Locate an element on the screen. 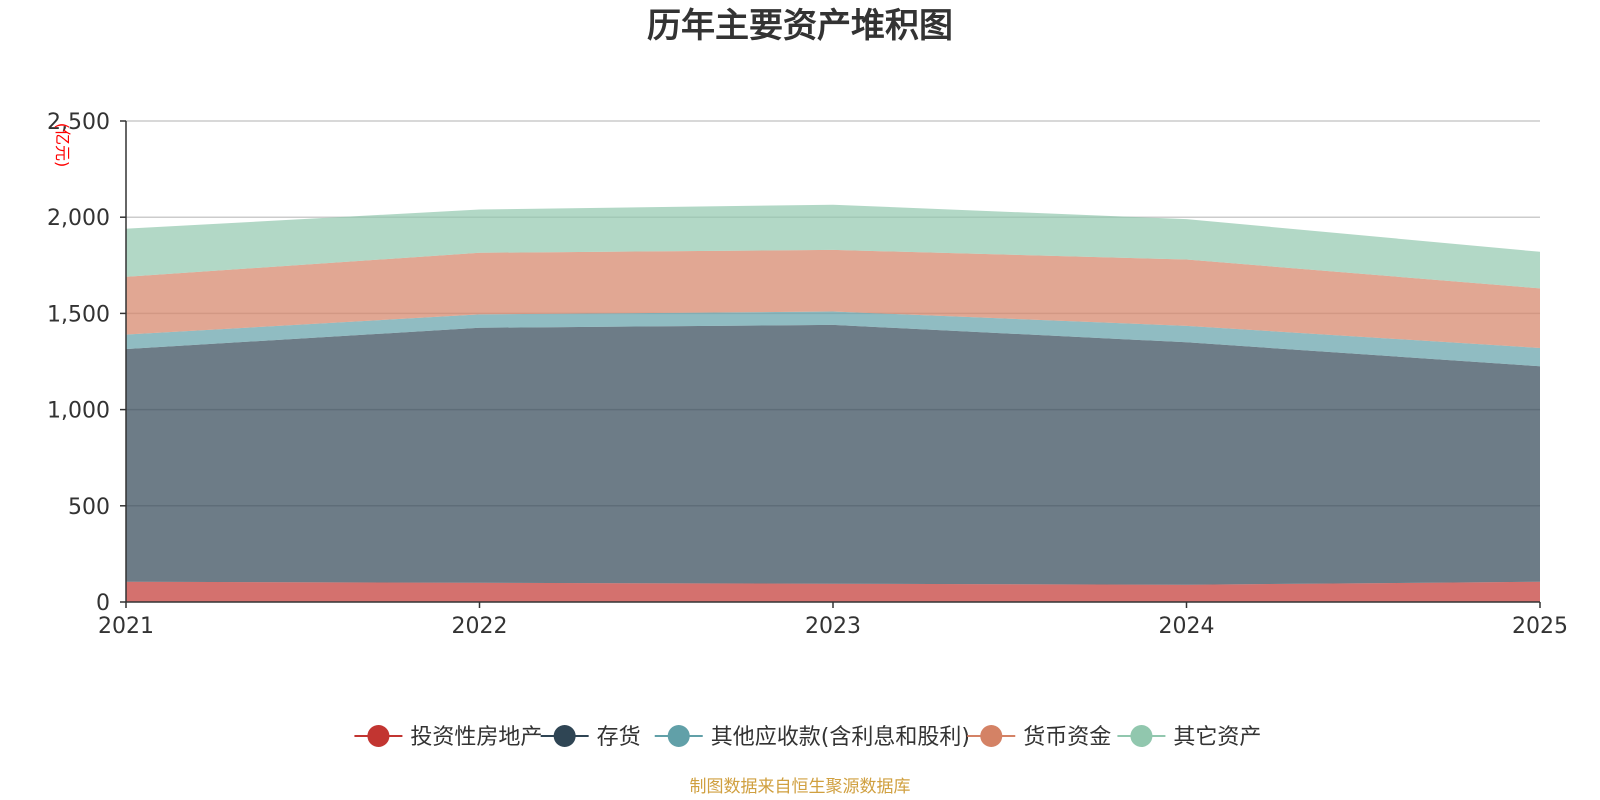 Image resolution: width=1600 pixels, height=800 pixels. y-unit-label: (亿元) is located at coordinates (62, 145).